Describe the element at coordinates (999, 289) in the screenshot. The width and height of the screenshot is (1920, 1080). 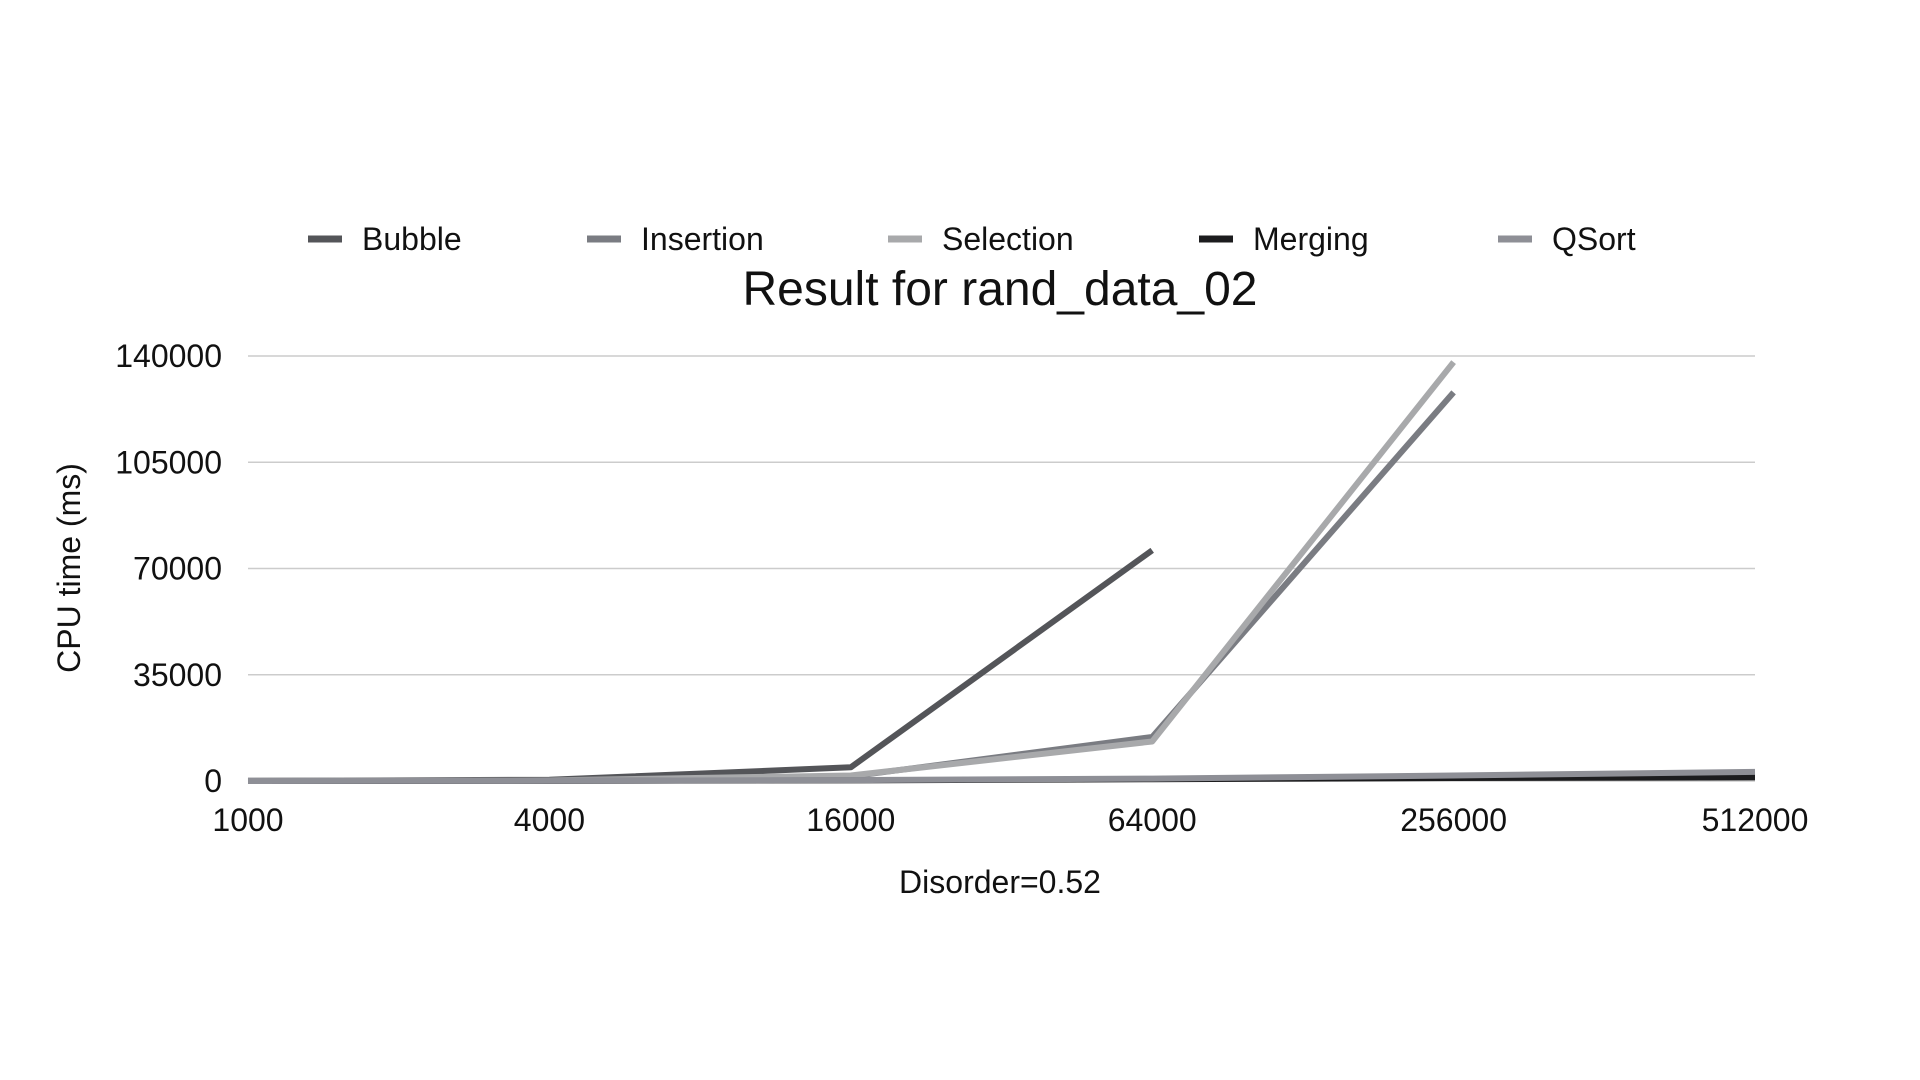
I see `chart-title: Result for rand_data_02` at that location.